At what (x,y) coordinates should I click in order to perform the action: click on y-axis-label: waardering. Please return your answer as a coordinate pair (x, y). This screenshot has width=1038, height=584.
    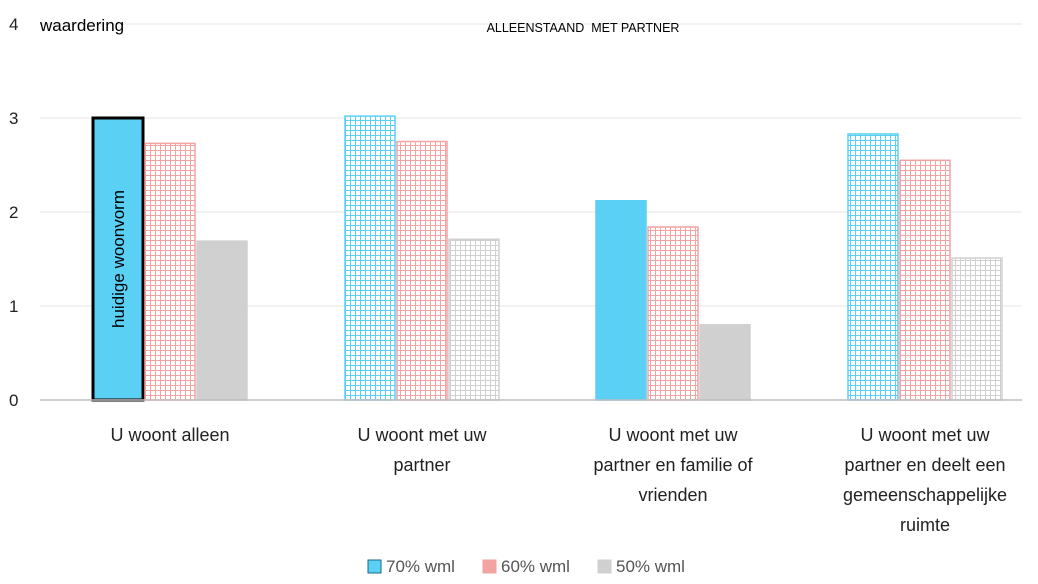
    Looking at the image, I should click on (81, 25).